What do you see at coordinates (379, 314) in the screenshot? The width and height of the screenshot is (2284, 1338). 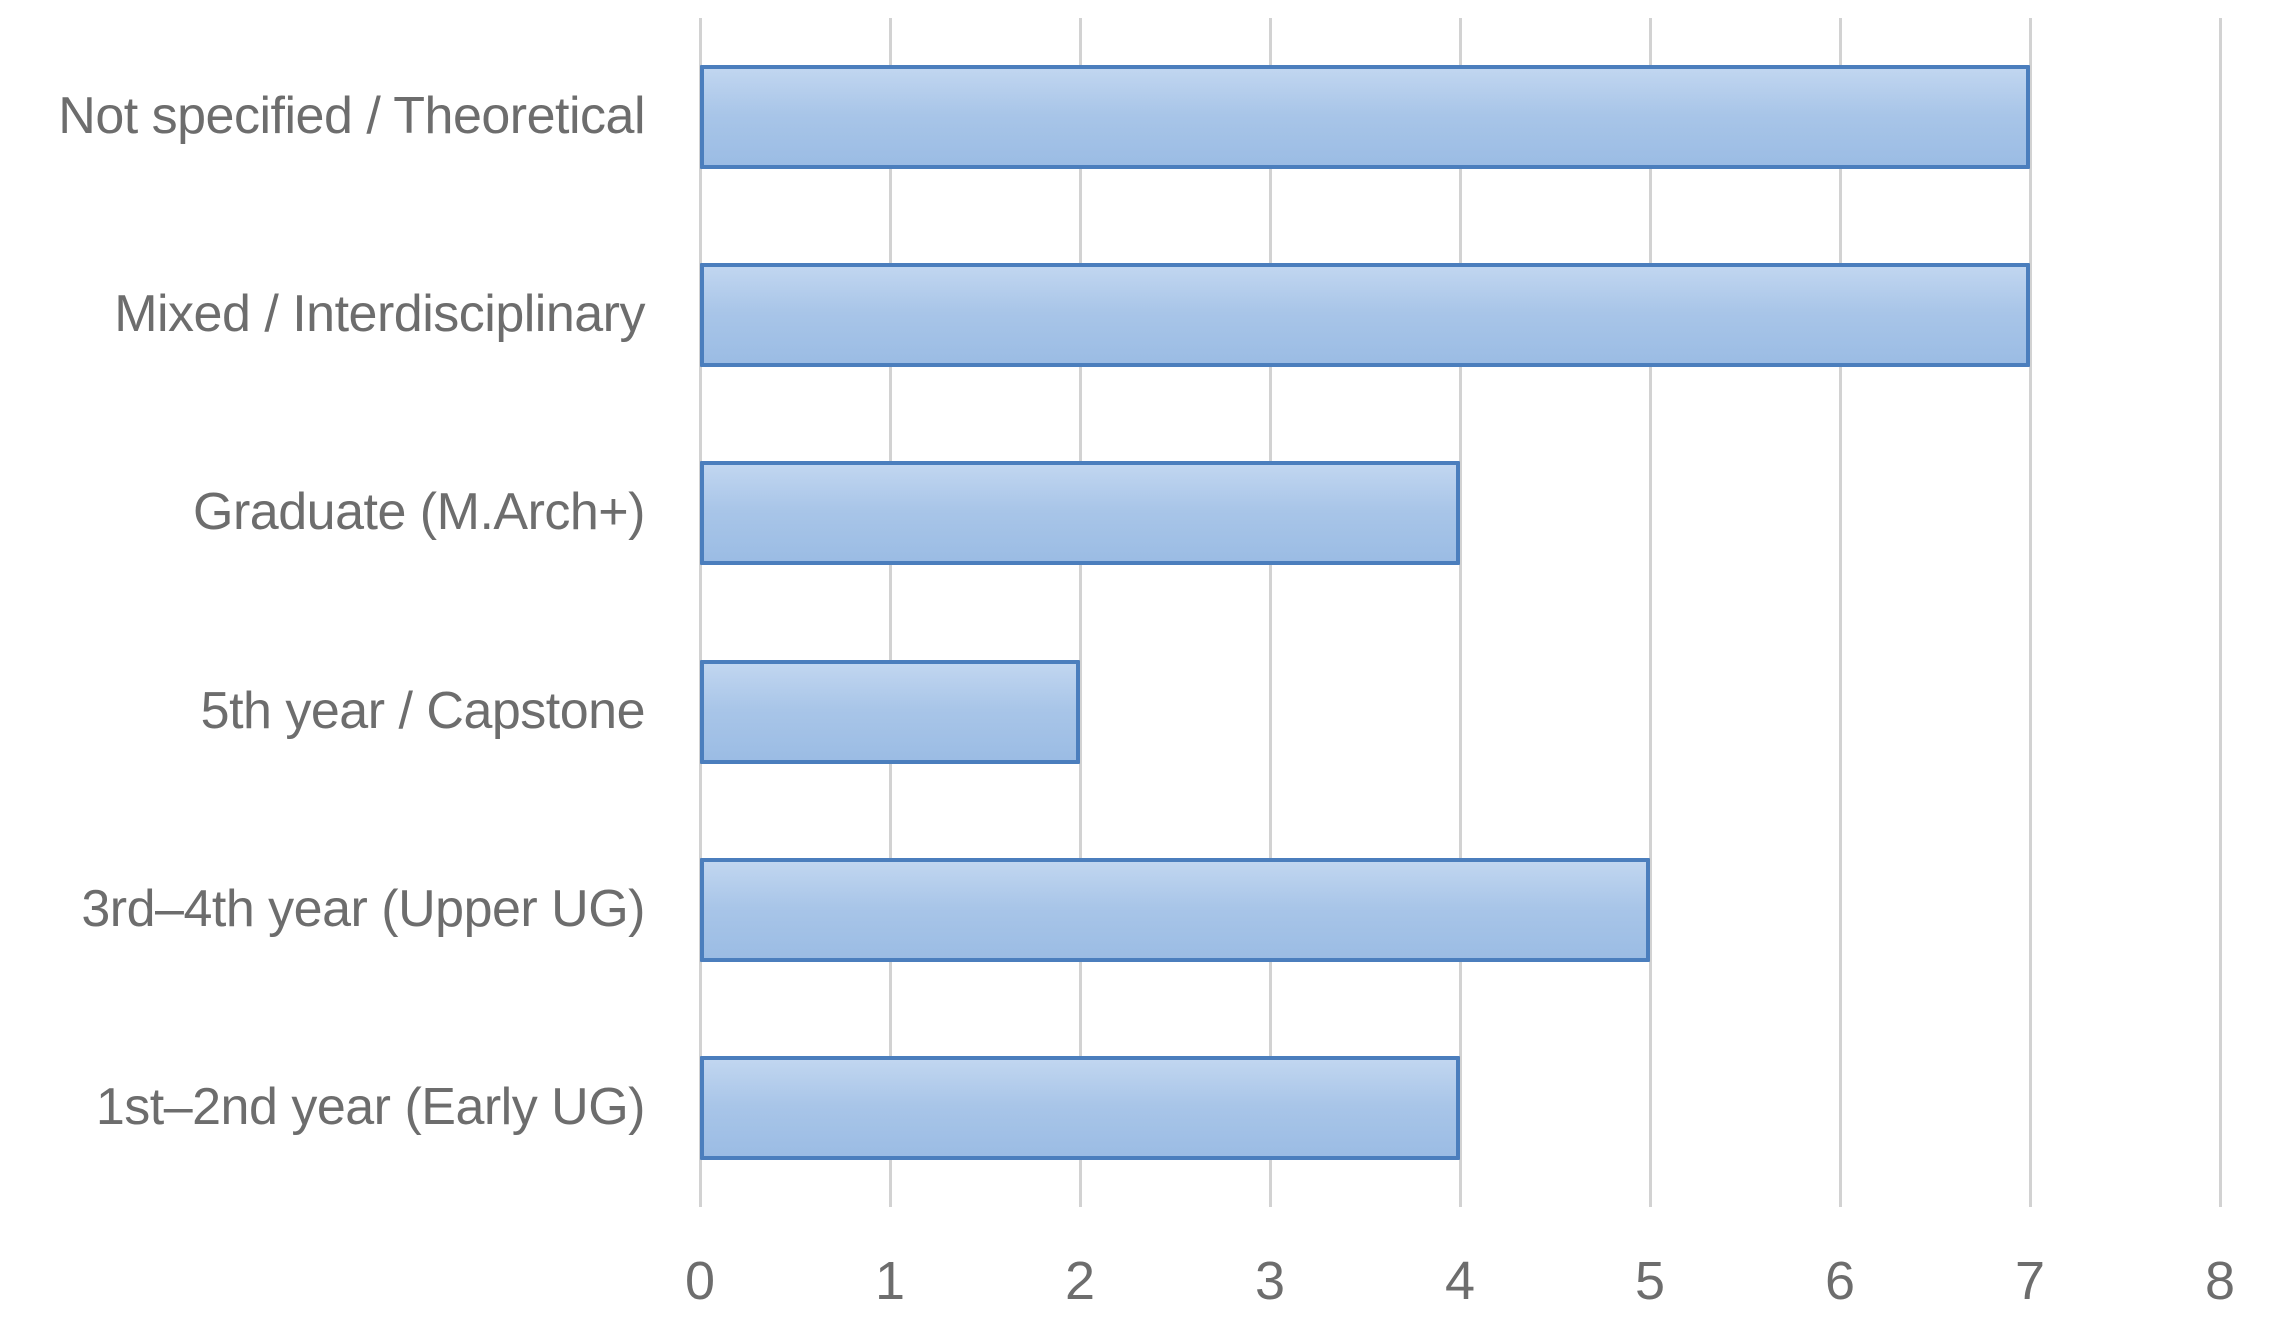 I see `category-label: Mixed / Interdisciplinary` at bounding box center [379, 314].